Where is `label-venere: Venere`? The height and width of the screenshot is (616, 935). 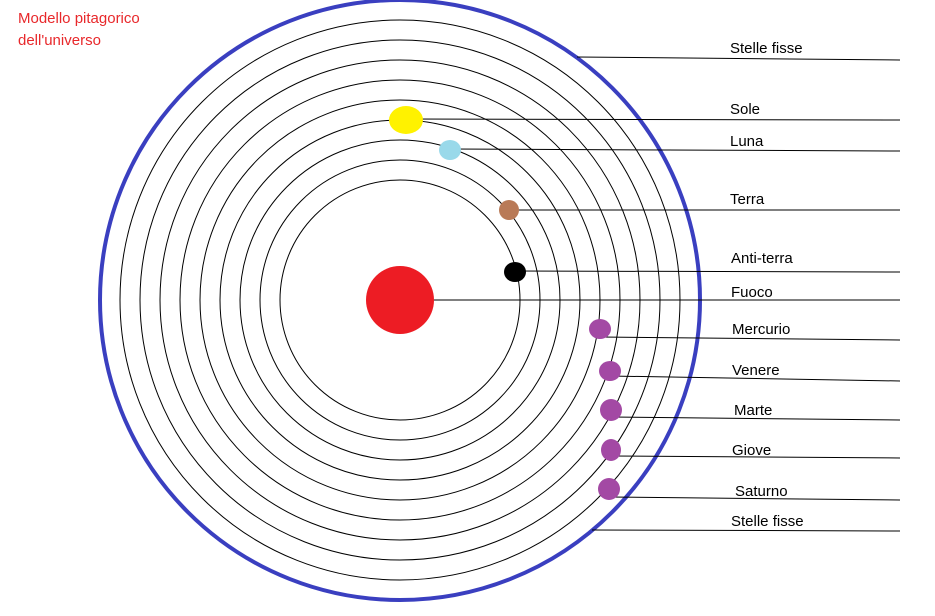
label-venere: Venere is located at coordinates (756, 370).